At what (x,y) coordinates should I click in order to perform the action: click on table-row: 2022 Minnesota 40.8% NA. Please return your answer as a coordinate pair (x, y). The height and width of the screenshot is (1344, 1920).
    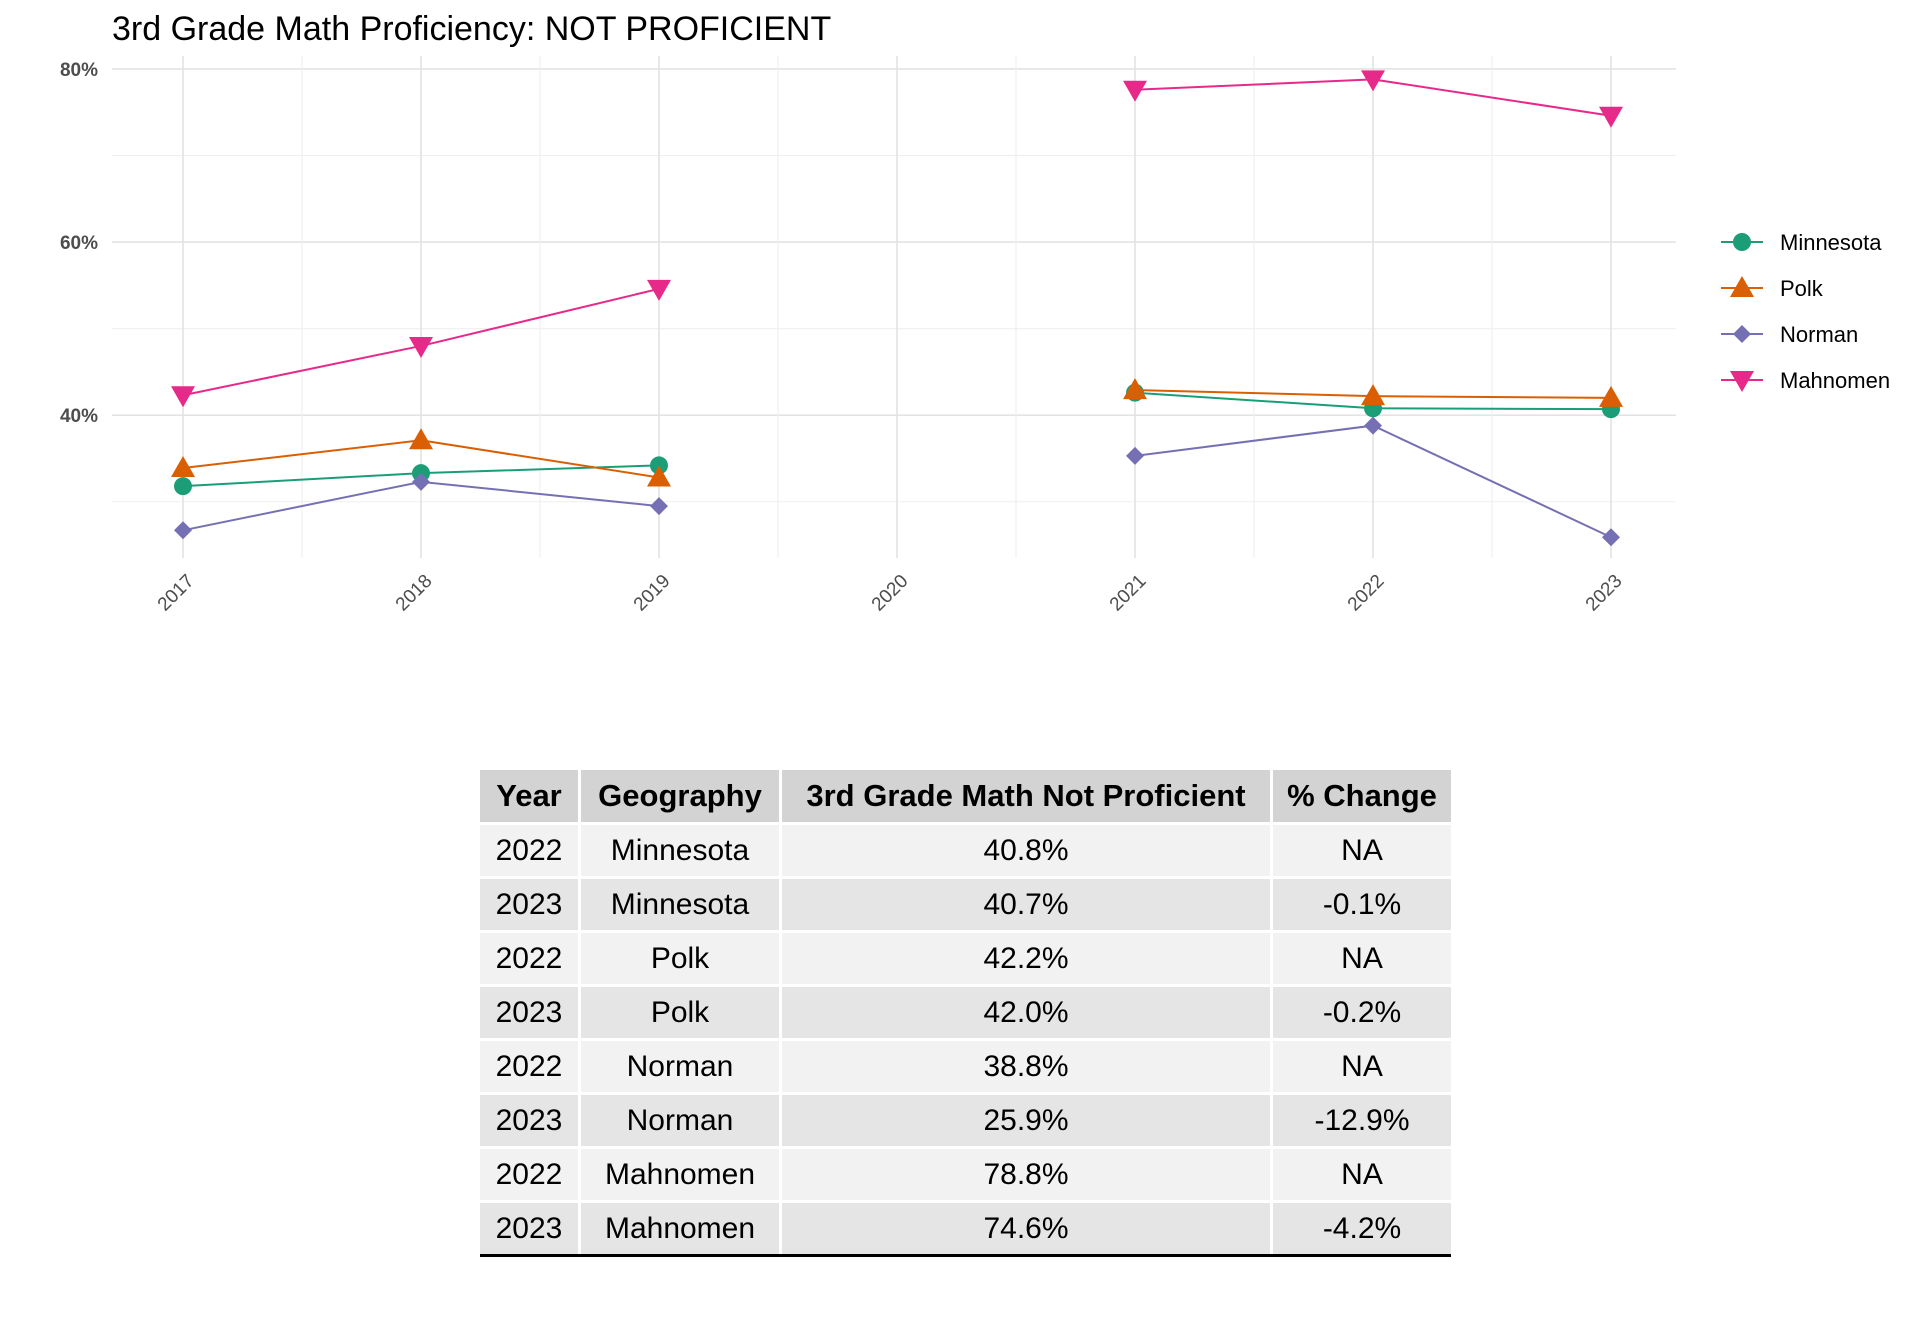
    Looking at the image, I should click on (965, 850).